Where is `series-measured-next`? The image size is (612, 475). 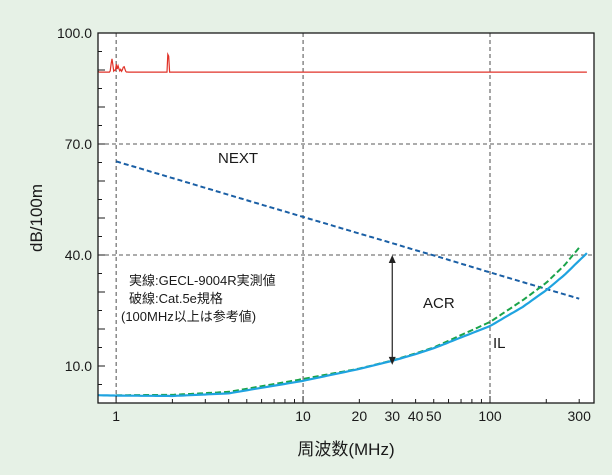 series-measured-next is located at coordinates (342, 62).